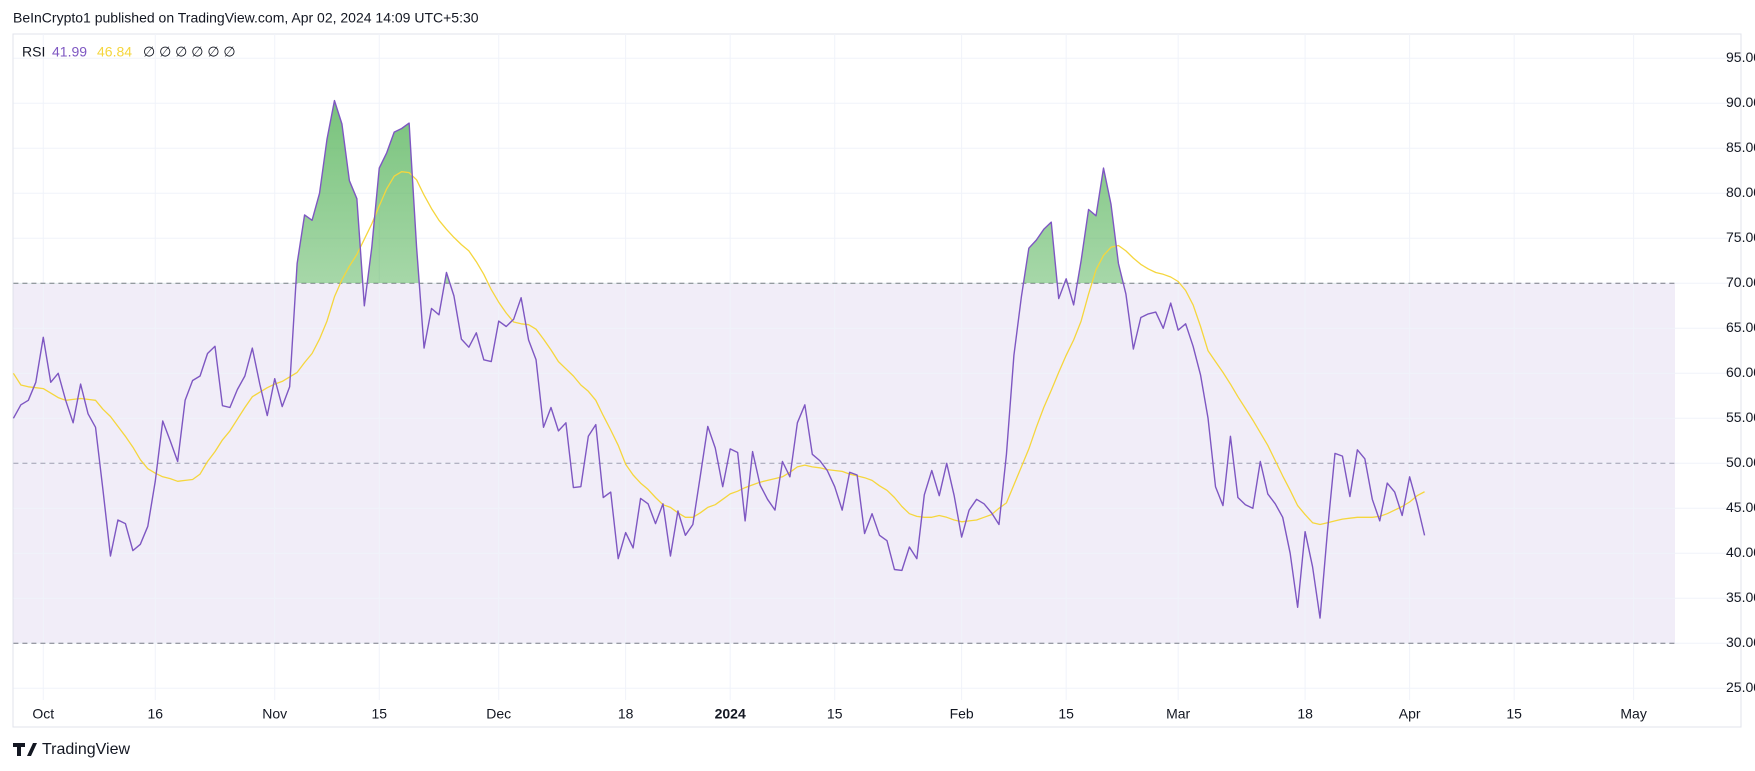 This screenshot has height=771, width=1755. Describe the element at coordinates (69, 52) in the screenshot. I see `legend-rsi-value: 41.99` at that location.